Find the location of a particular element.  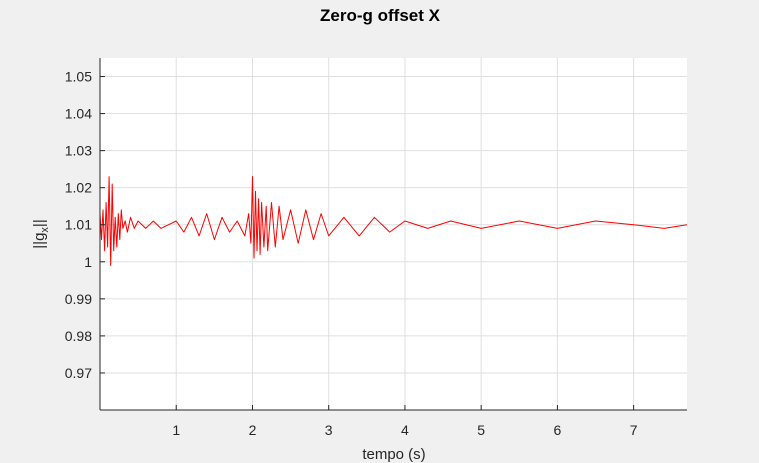

x-tick-label: 7 is located at coordinates (634, 430).